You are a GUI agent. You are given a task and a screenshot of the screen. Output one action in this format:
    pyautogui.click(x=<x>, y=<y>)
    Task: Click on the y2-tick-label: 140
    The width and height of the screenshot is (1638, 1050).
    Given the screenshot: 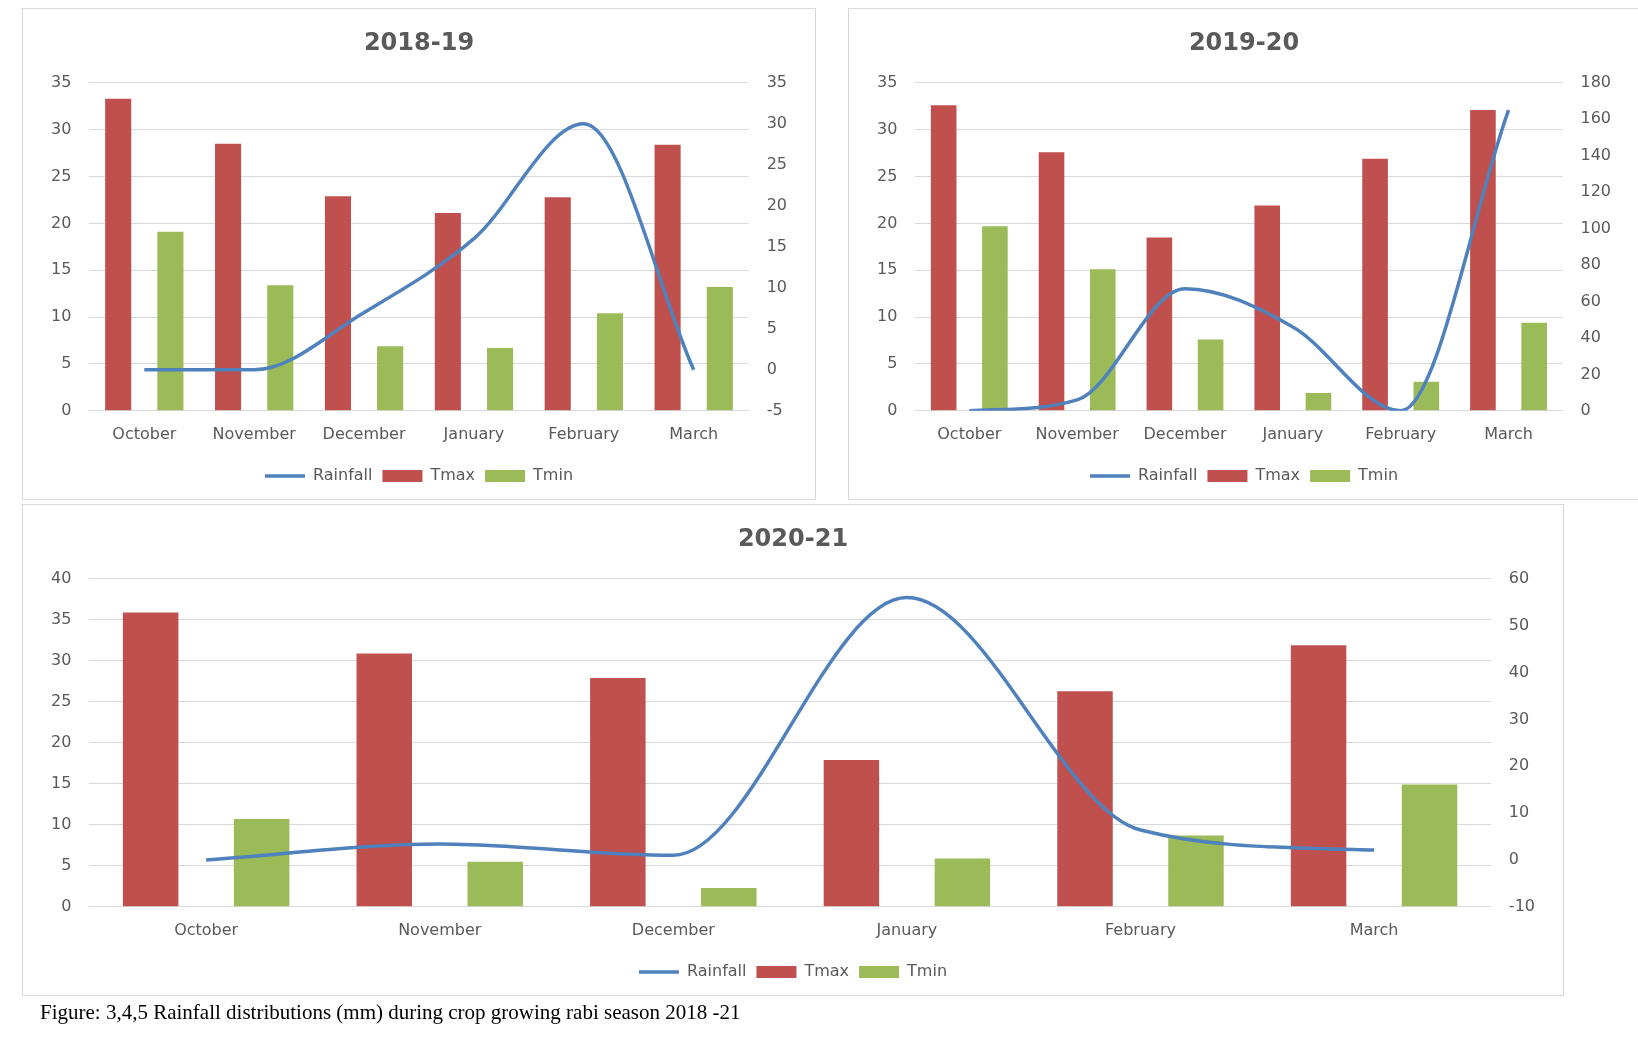 What is the action you would take?
    pyautogui.click(x=1596, y=154)
    